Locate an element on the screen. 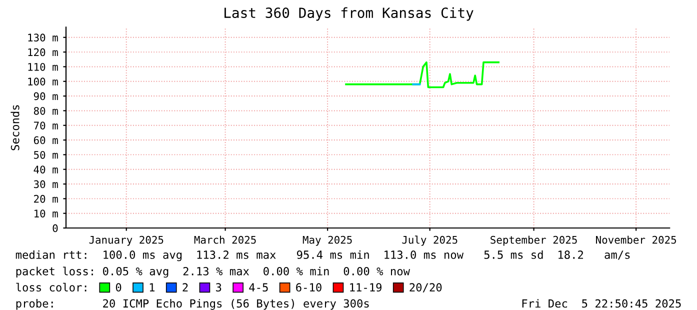  y-tick-label: 70 m is located at coordinates (46, 126).